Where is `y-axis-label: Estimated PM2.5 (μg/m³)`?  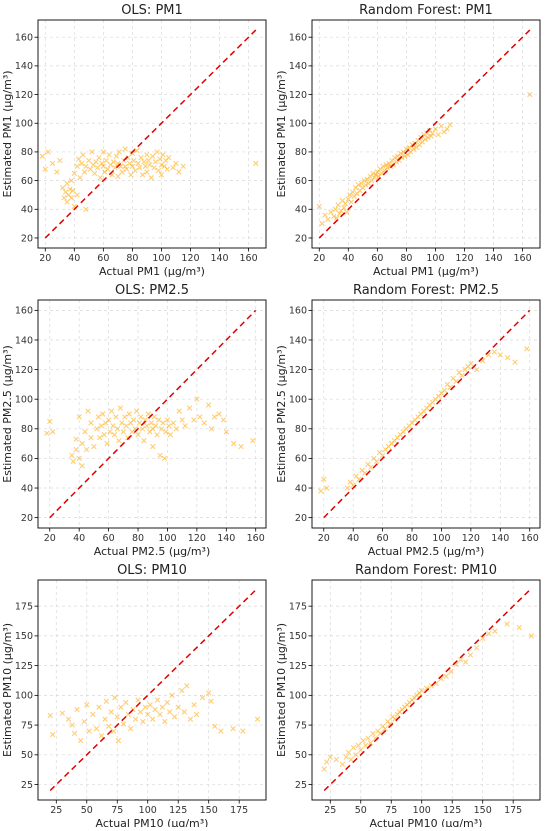
y-axis-label: Estimated PM2.5 (μg/m³) is located at coordinates (281, 414).